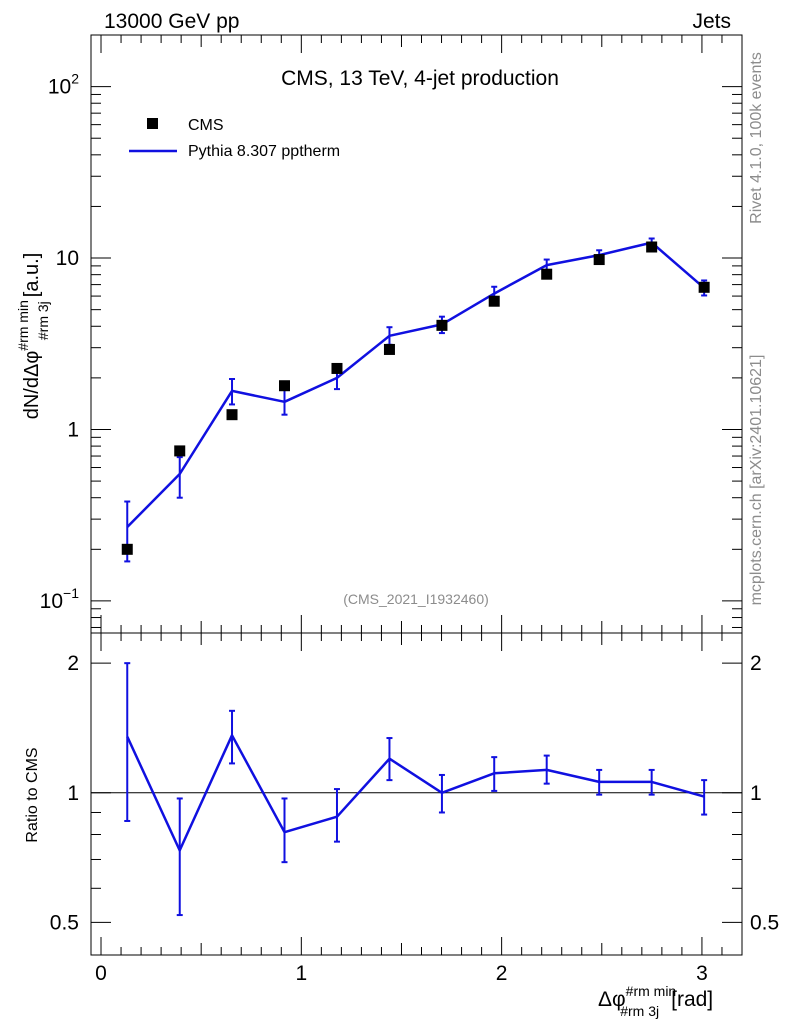  Describe the element at coordinates (32, 385) in the screenshot. I see `main-ylabel-main: dN/dΔφ` at that location.